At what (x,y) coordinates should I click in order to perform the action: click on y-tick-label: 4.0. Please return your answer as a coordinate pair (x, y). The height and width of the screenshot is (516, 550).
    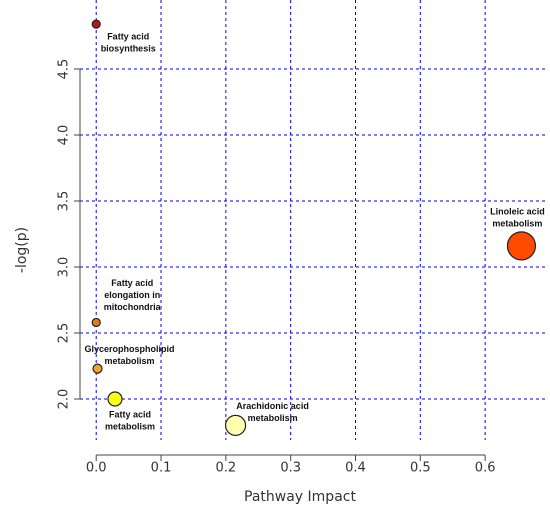
    Looking at the image, I should click on (64, 135).